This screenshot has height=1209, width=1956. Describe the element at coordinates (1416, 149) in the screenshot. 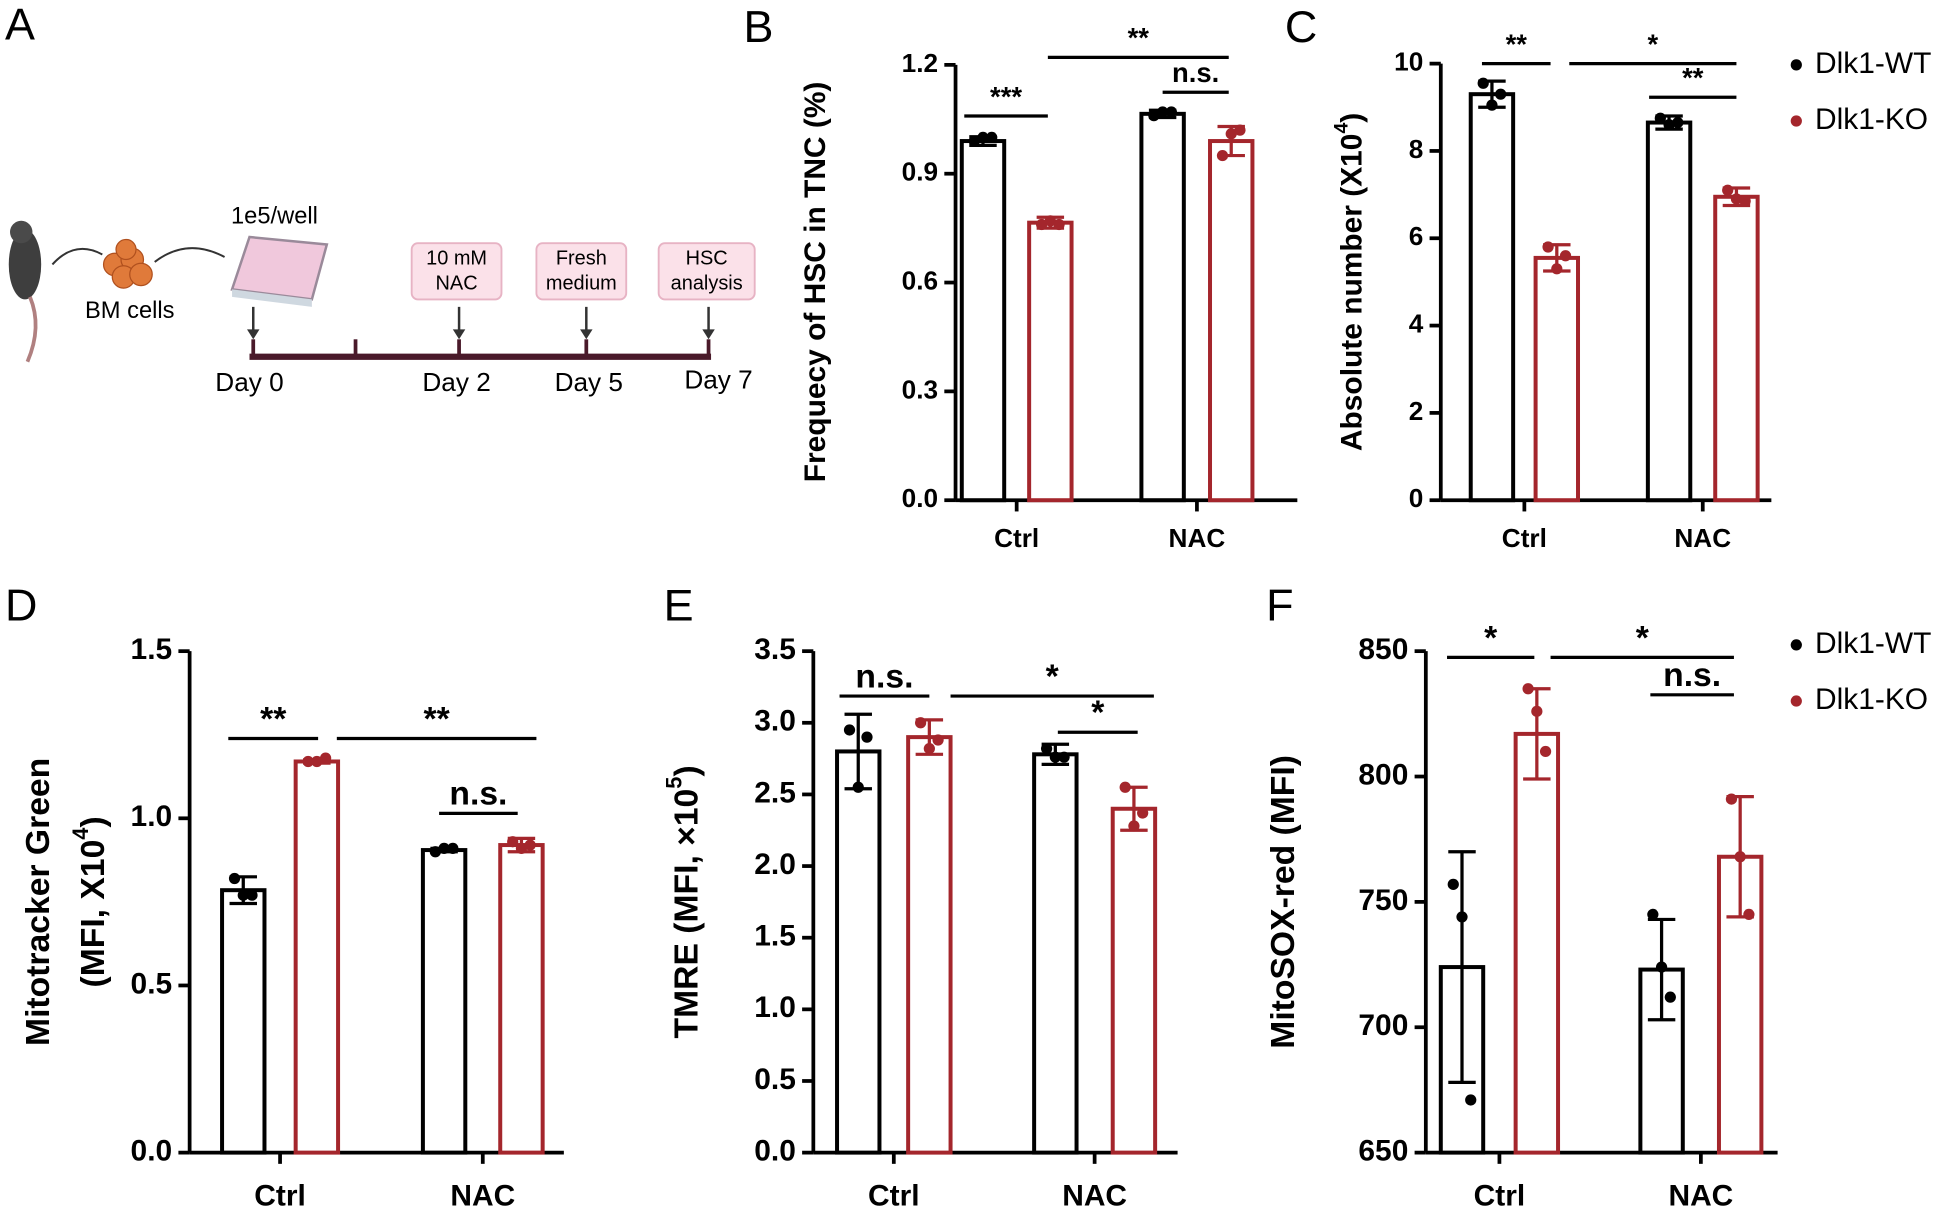

I see `y-tick-label: 8` at that location.